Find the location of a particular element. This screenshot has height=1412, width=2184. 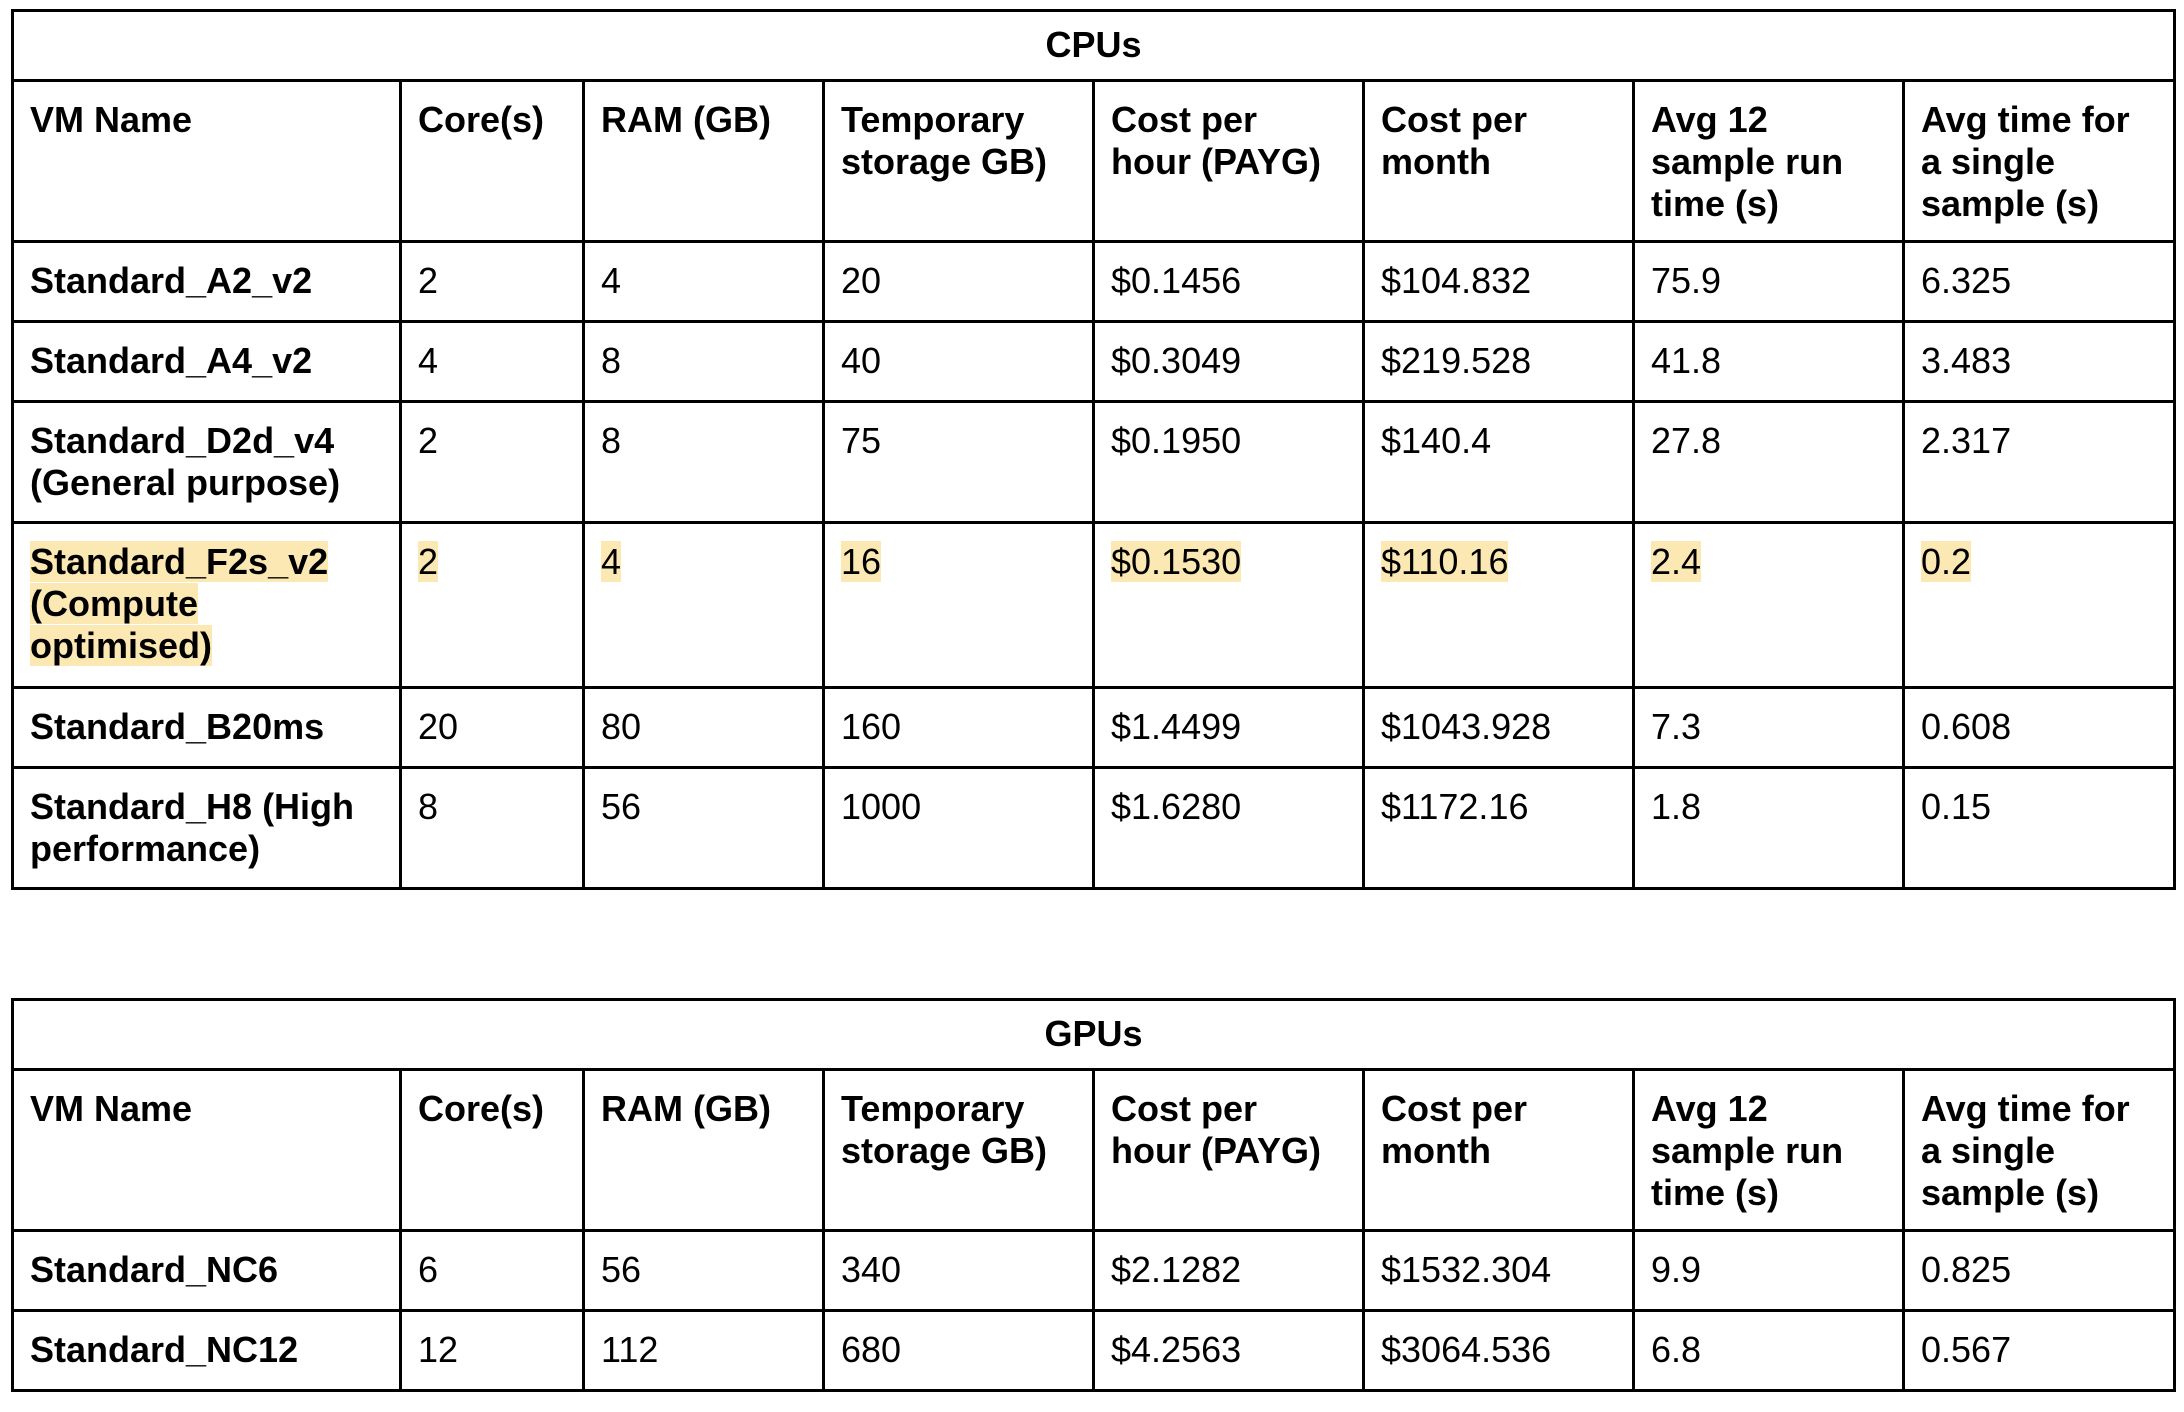

cell-avg12-text: 41.8 is located at coordinates (1686, 360).